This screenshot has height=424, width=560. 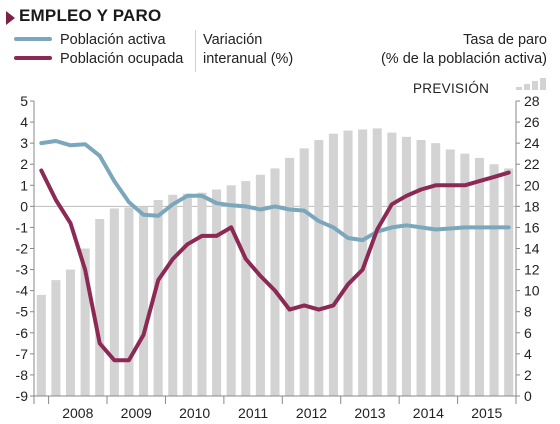 What do you see at coordinates (24, 122) in the screenshot?
I see `left-tick-label: 4` at bounding box center [24, 122].